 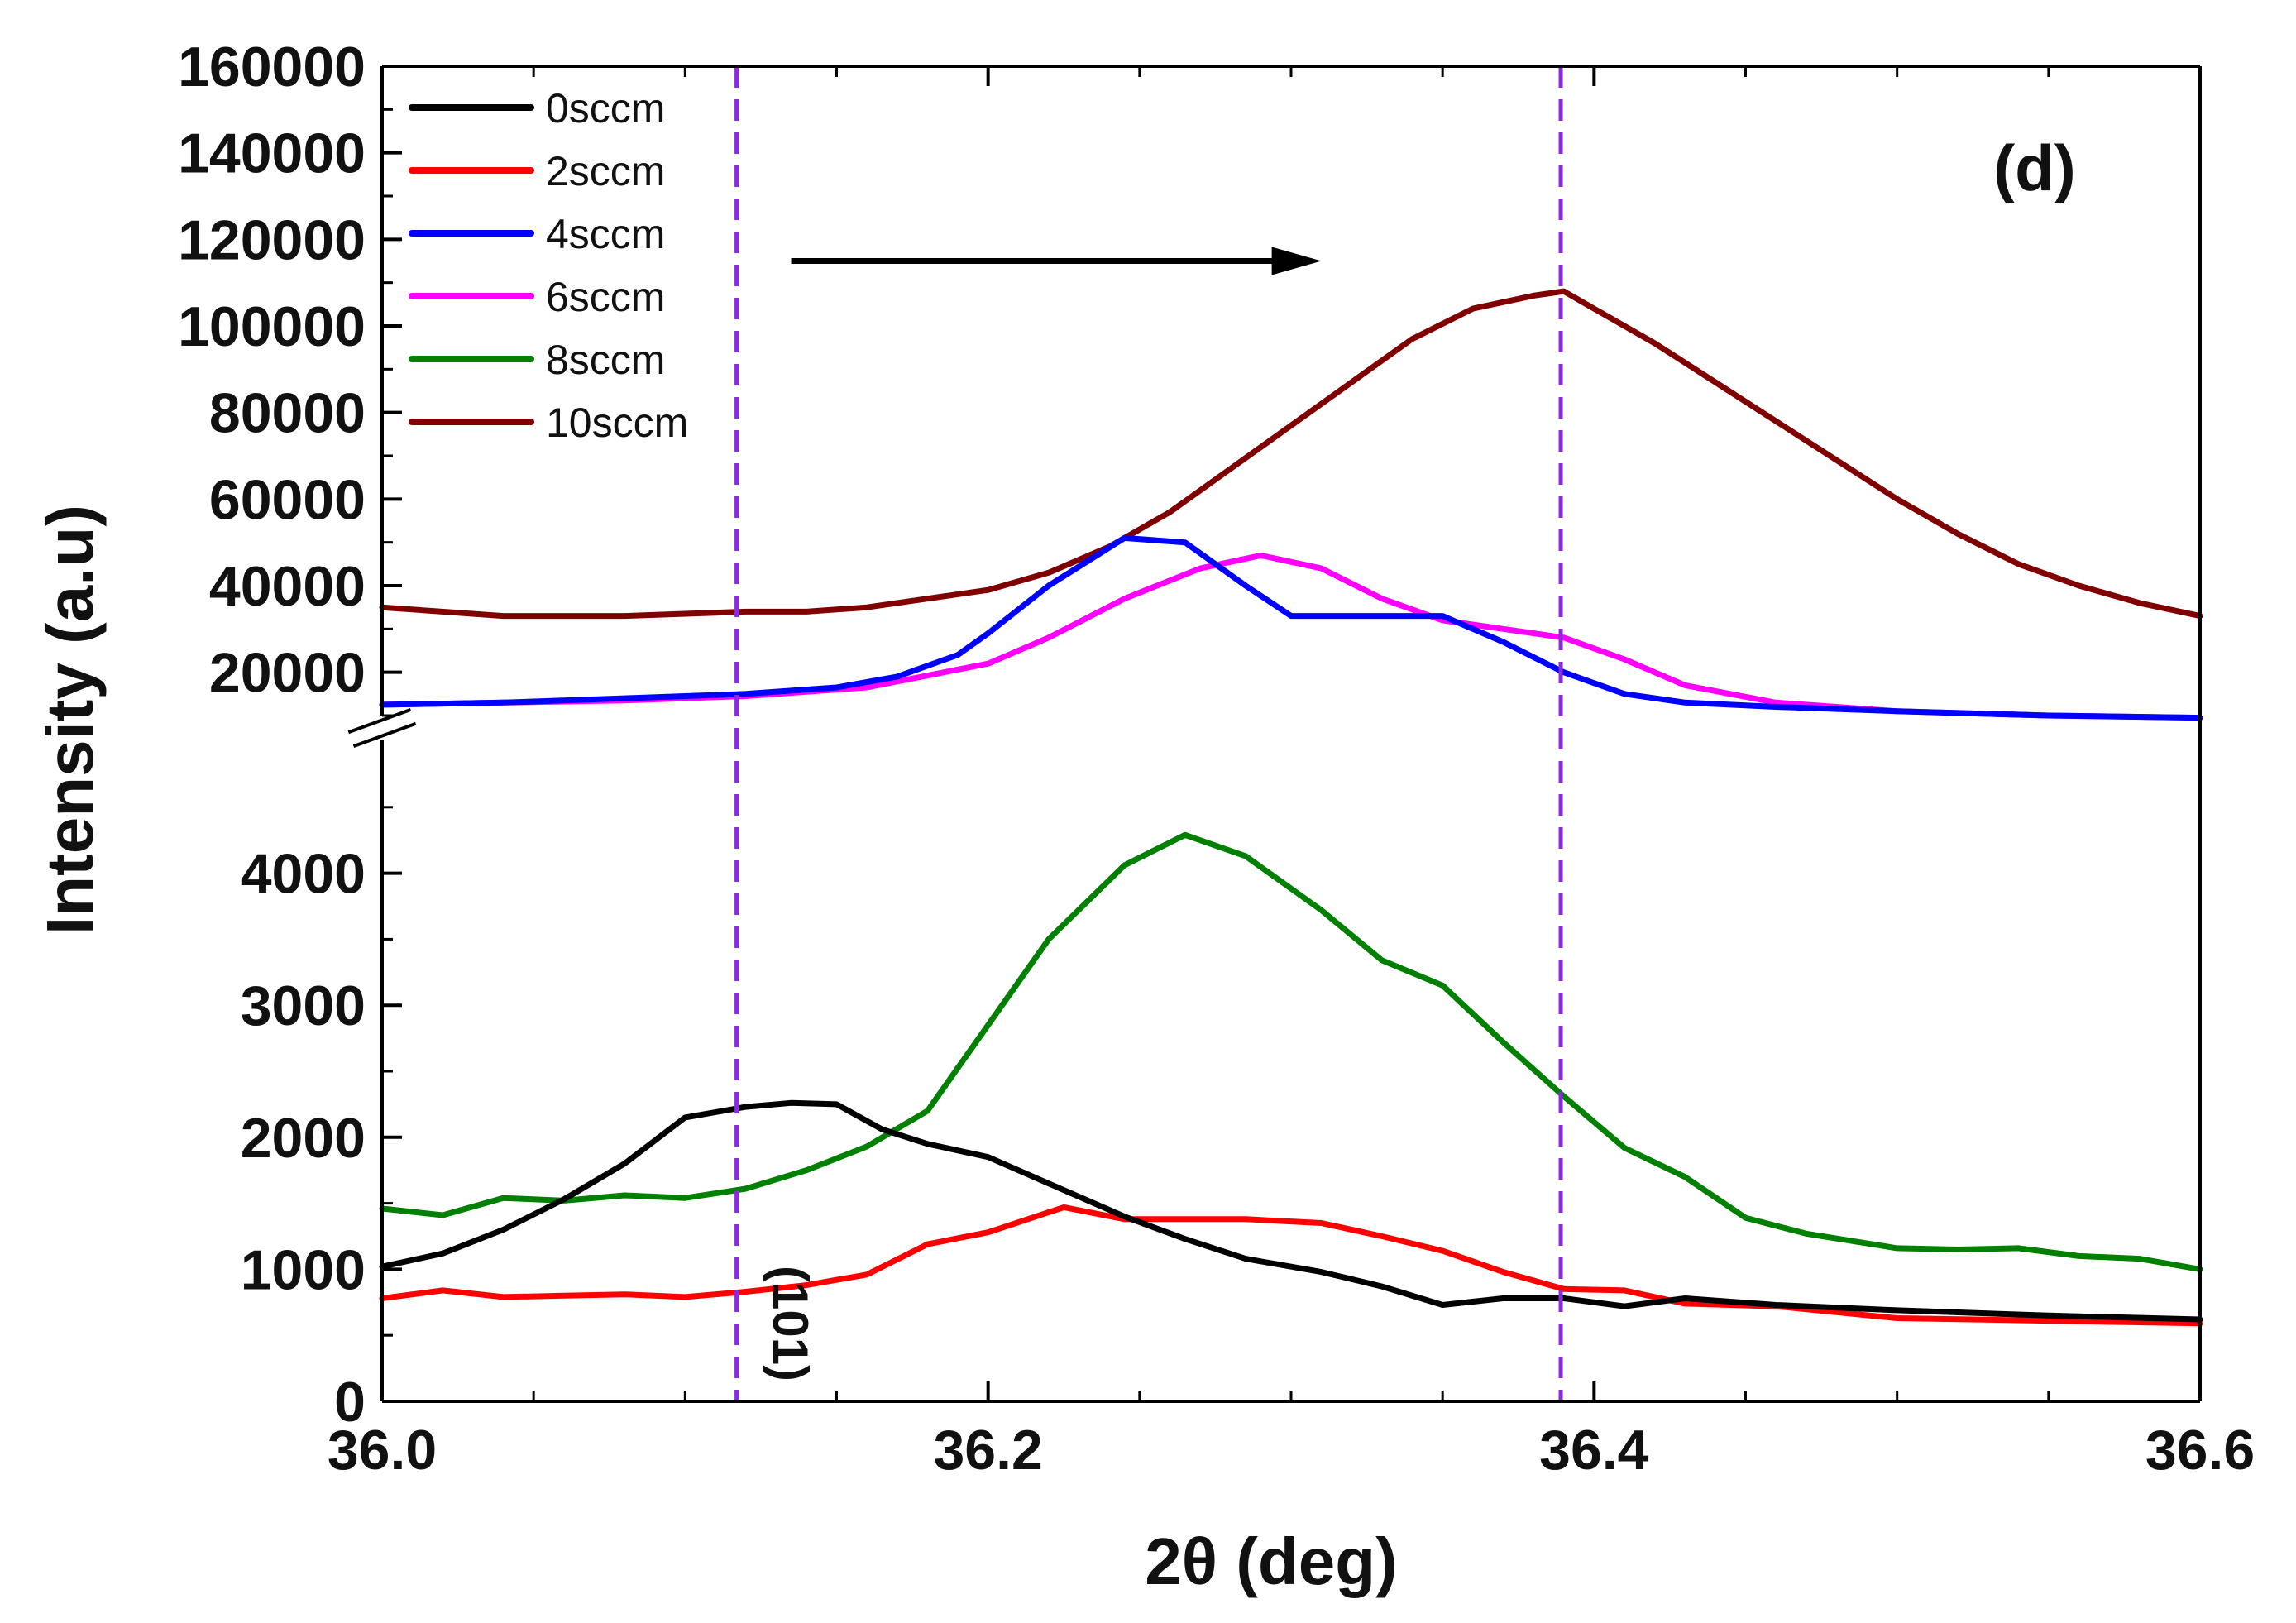 I want to click on axis-break-gap, so click(x=382, y=728).